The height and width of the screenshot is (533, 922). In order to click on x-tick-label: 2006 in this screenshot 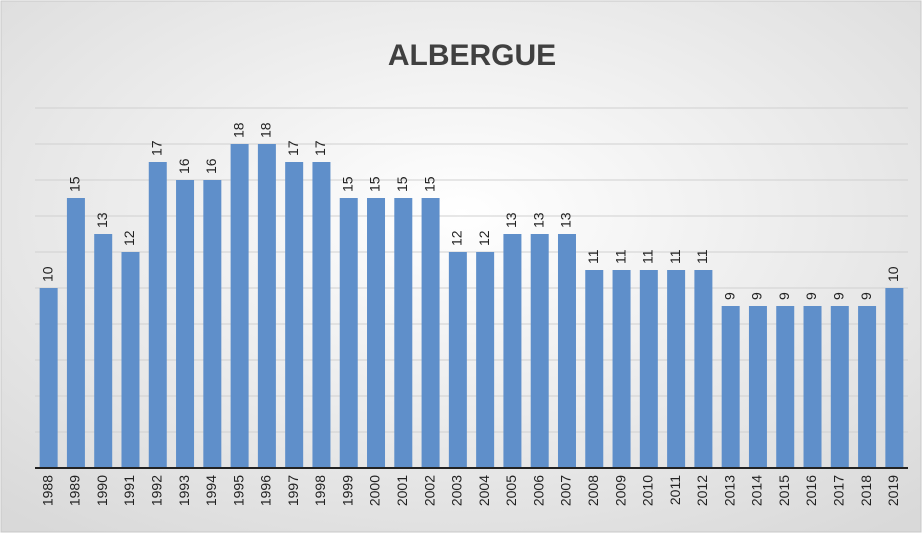, I will do `click(538, 490)`.